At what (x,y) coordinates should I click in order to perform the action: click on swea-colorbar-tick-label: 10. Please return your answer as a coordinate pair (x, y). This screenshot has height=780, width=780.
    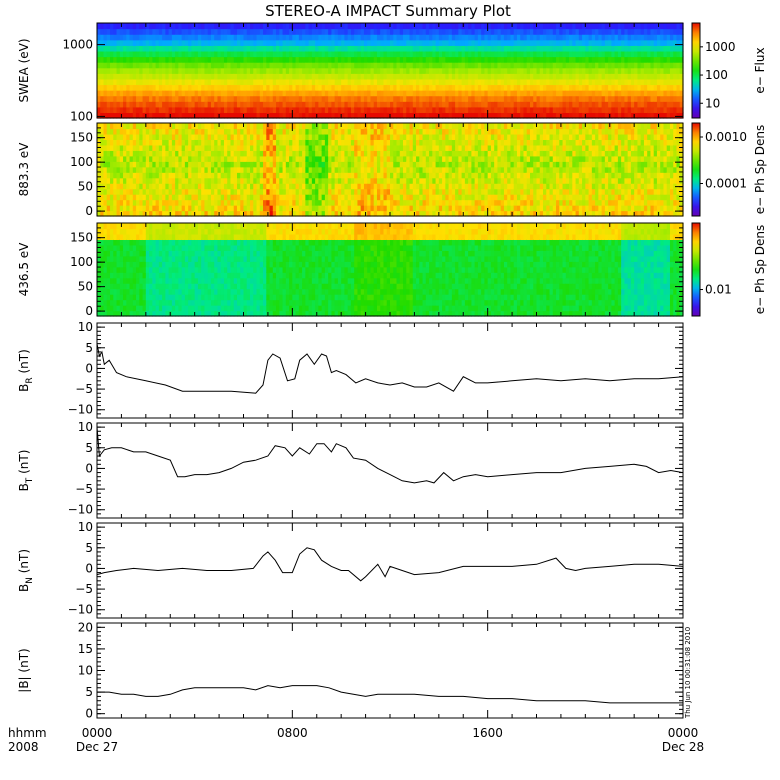
    Looking at the image, I should click on (712, 103).